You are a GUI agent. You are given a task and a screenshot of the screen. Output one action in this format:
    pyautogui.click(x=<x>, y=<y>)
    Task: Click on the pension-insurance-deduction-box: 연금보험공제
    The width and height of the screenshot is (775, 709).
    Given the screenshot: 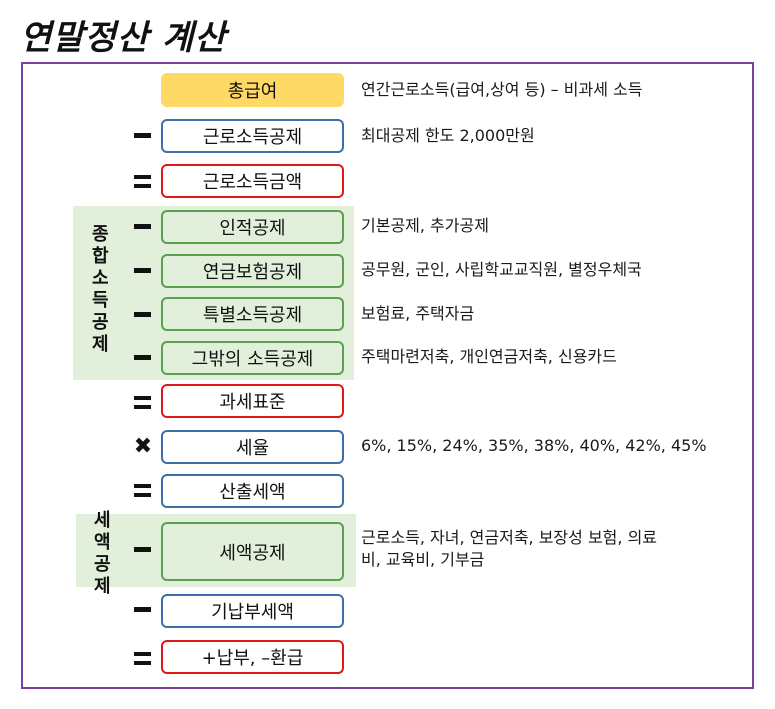 What is the action you would take?
    pyautogui.click(x=252, y=271)
    